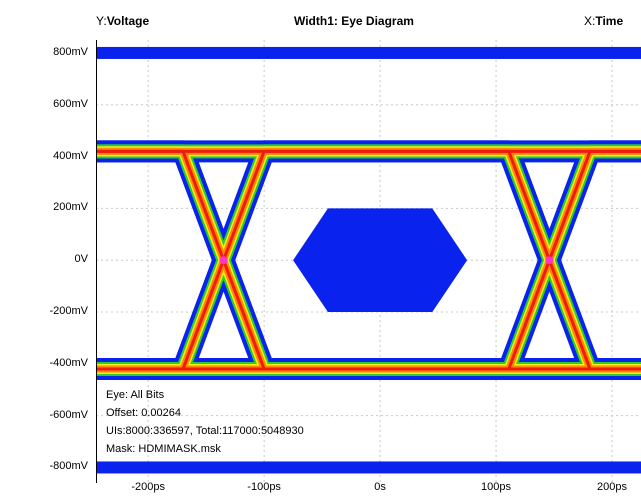  What do you see at coordinates (68, 414) in the screenshot?
I see `y-tick-label: -600mV` at bounding box center [68, 414].